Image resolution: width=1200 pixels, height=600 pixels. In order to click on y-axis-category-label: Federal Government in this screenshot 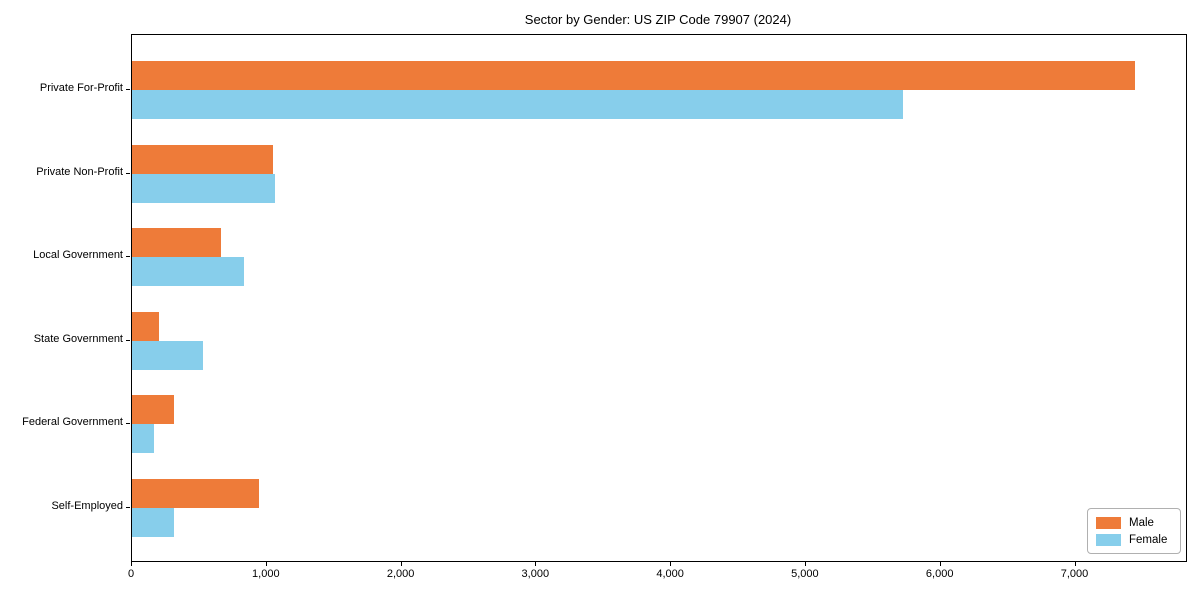, I will do `click(72, 422)`.